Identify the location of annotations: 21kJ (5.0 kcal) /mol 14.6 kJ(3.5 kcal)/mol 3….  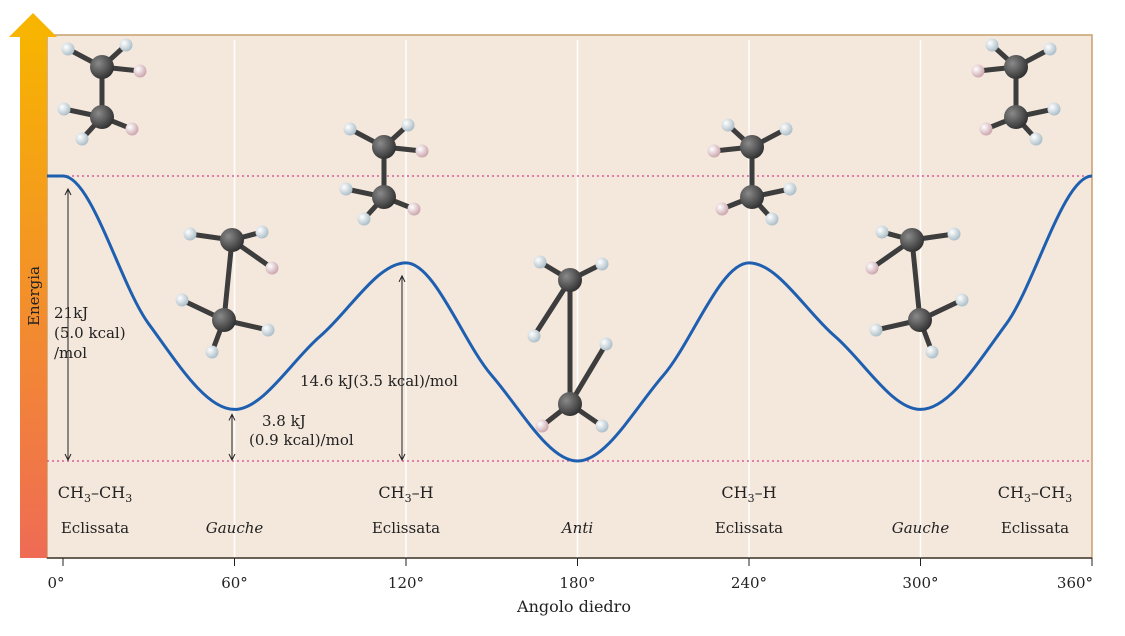
(256, 376).